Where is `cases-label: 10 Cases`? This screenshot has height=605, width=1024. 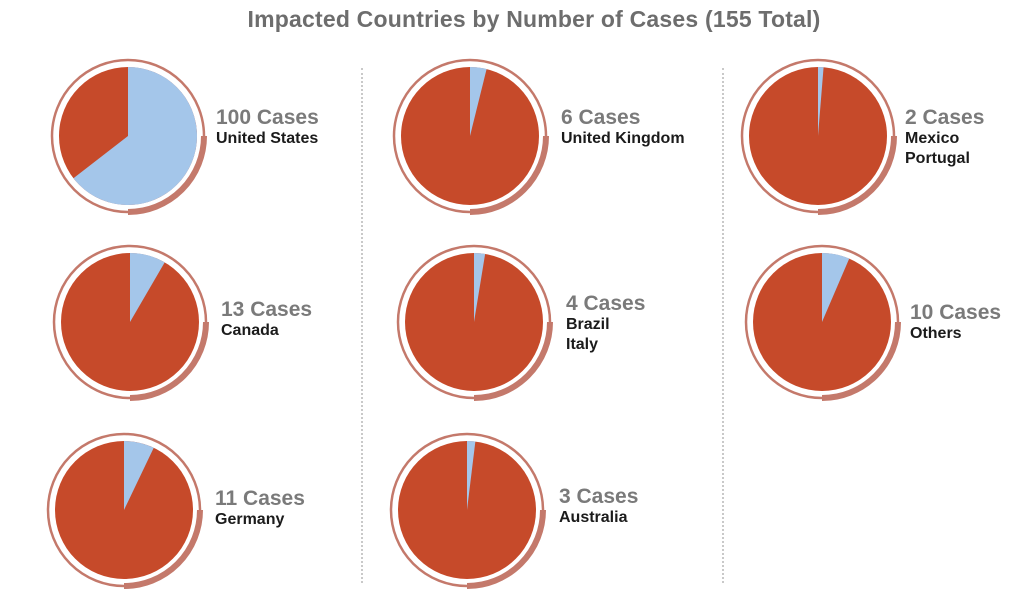 cases-label: 10 Cases is located at coordinates (956, 312).